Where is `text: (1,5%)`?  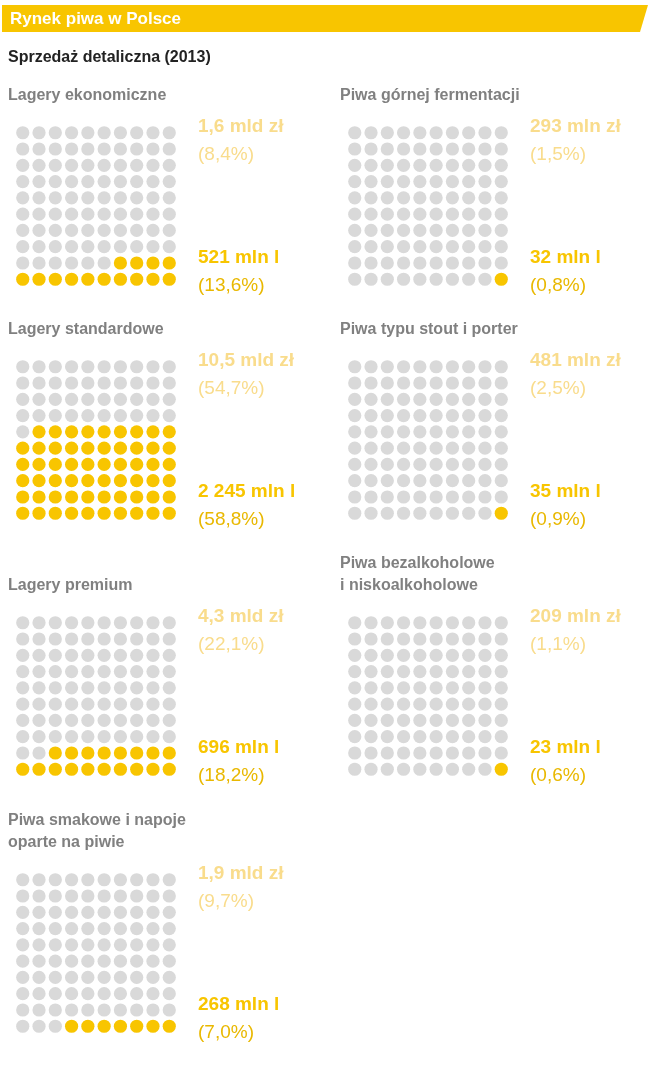 text: (1,5%) is located at coordinates (558, 154).